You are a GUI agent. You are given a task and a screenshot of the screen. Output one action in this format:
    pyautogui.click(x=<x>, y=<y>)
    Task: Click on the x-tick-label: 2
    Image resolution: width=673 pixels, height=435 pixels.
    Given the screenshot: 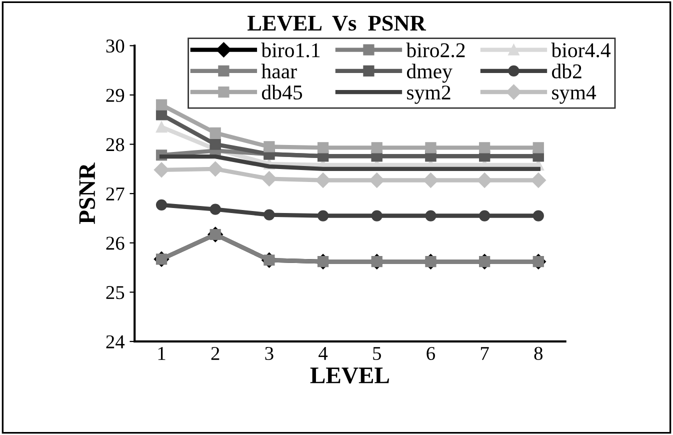 What is the action you would take?
    pyautogui.click(x=215, y=353)
    